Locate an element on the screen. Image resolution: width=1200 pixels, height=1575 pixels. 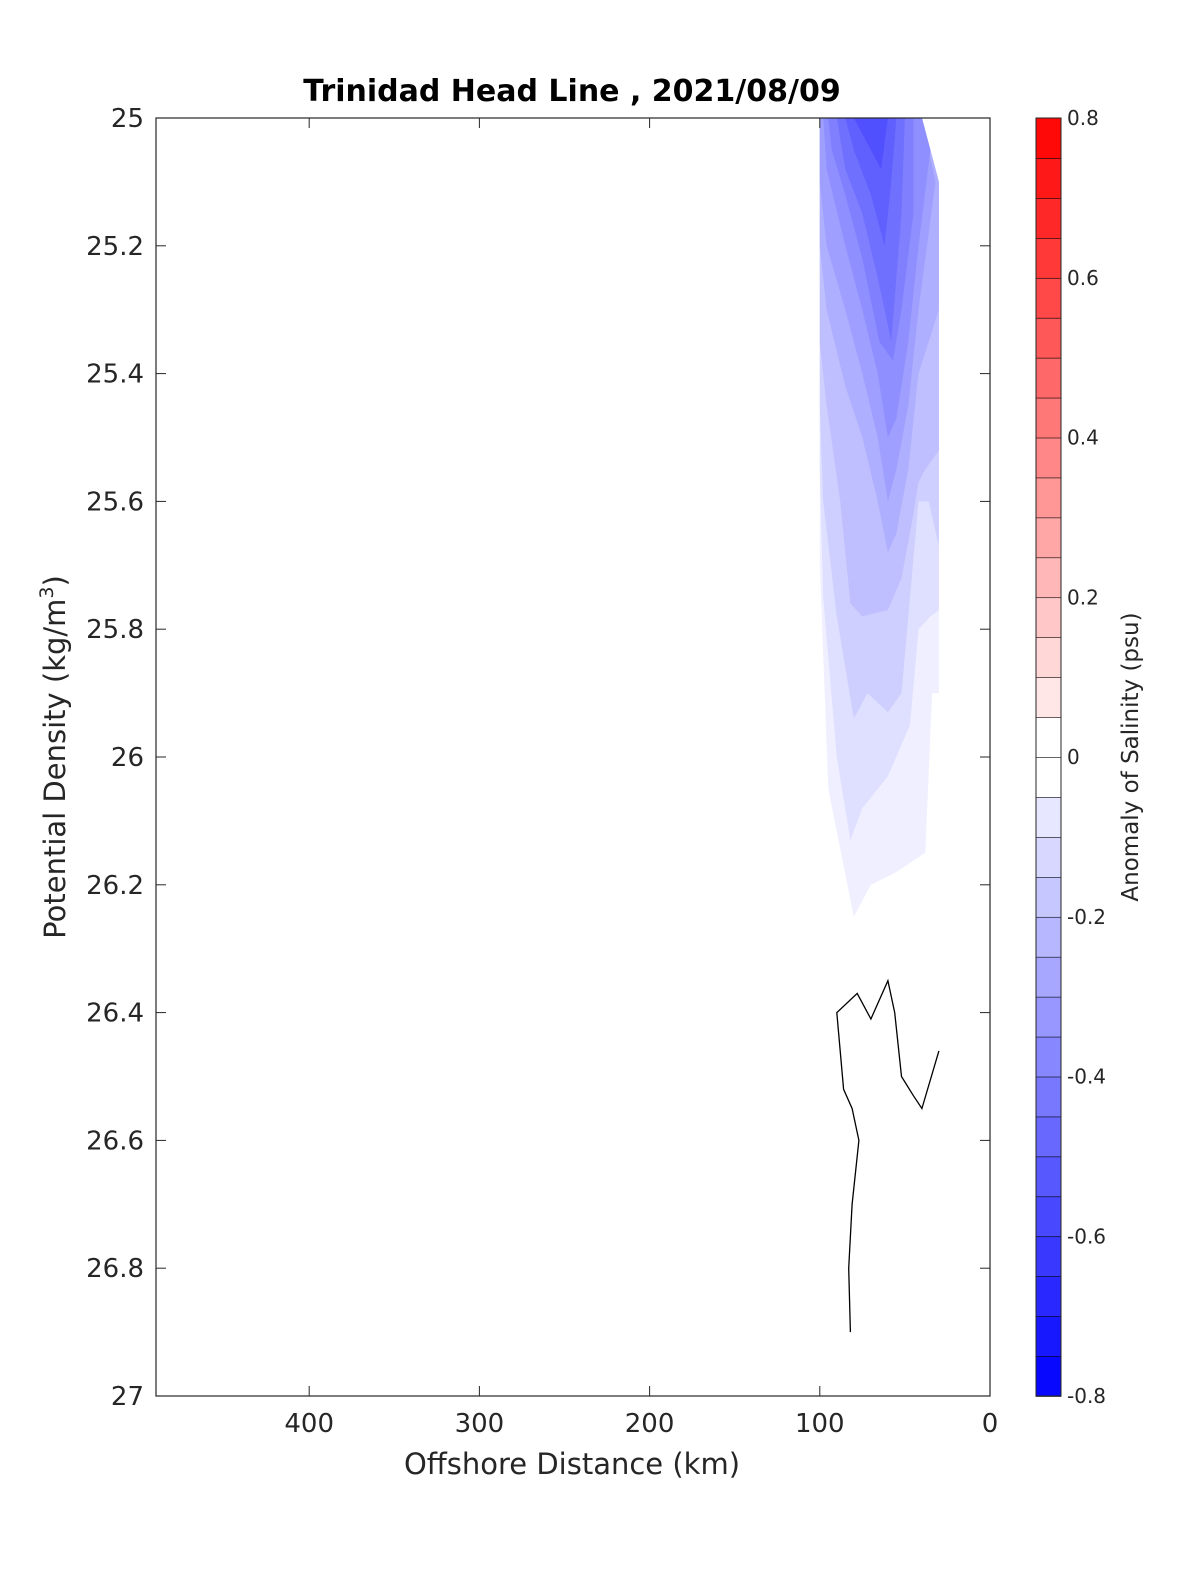
colorbar-tick-label: -0.6 is located at coordinates (1086, 1236).